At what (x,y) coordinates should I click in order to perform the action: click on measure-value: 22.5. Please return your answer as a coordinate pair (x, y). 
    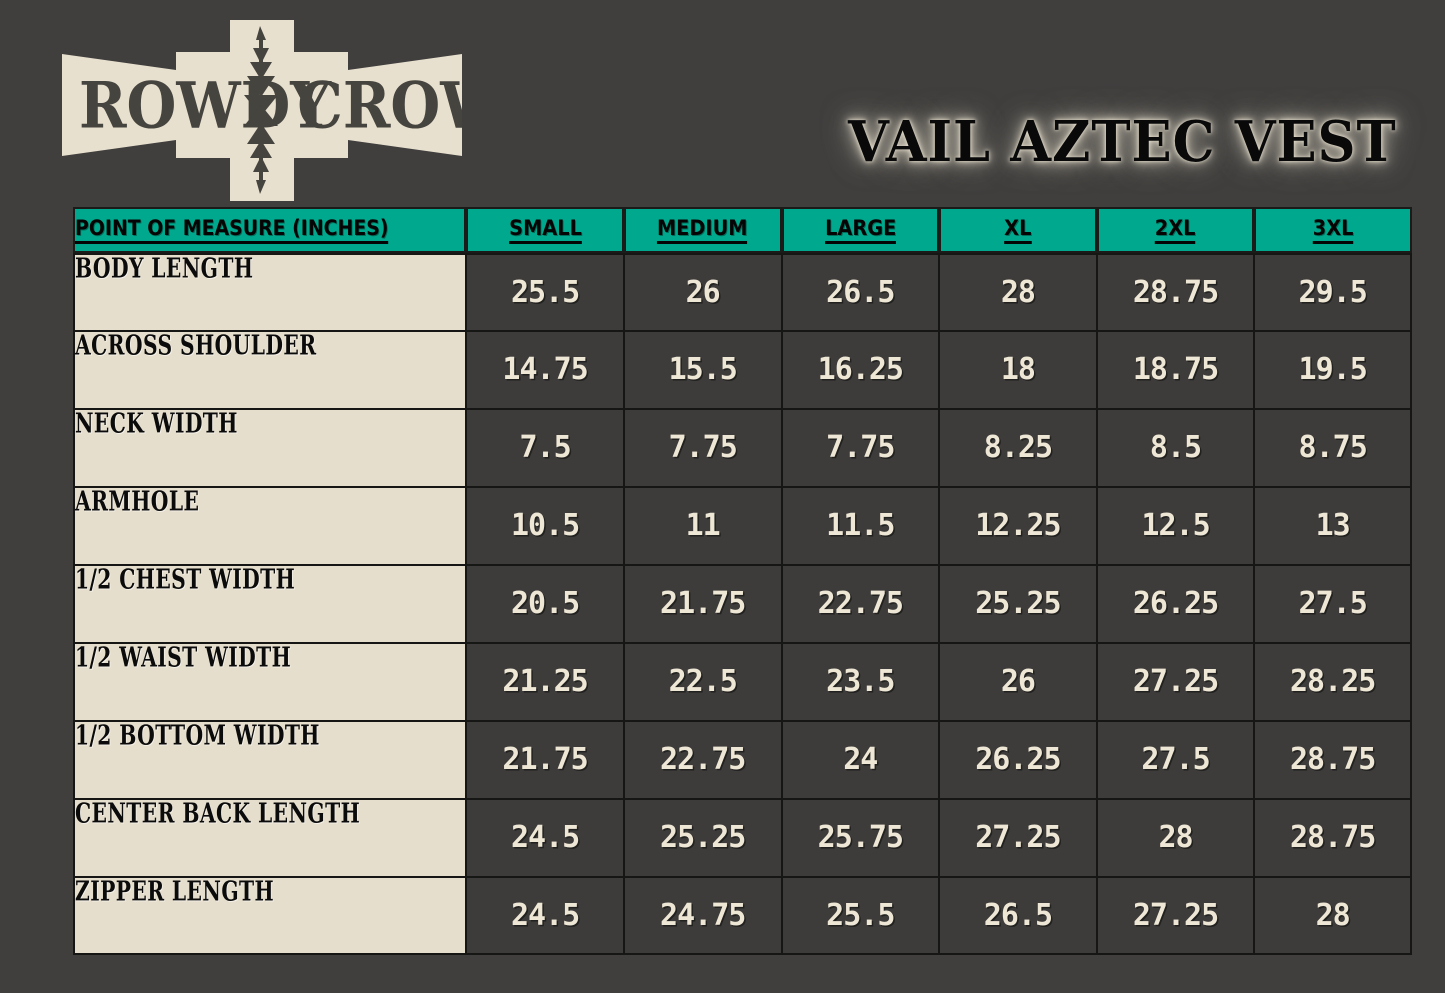
    Looking at the image, I should click on (702, 682).